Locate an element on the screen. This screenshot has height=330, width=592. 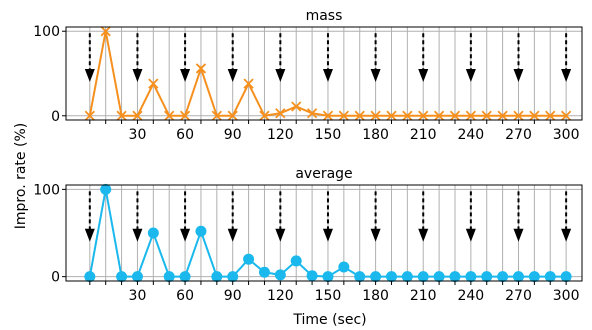
x-tick-label: 90 is located at coordinates (233, 296).